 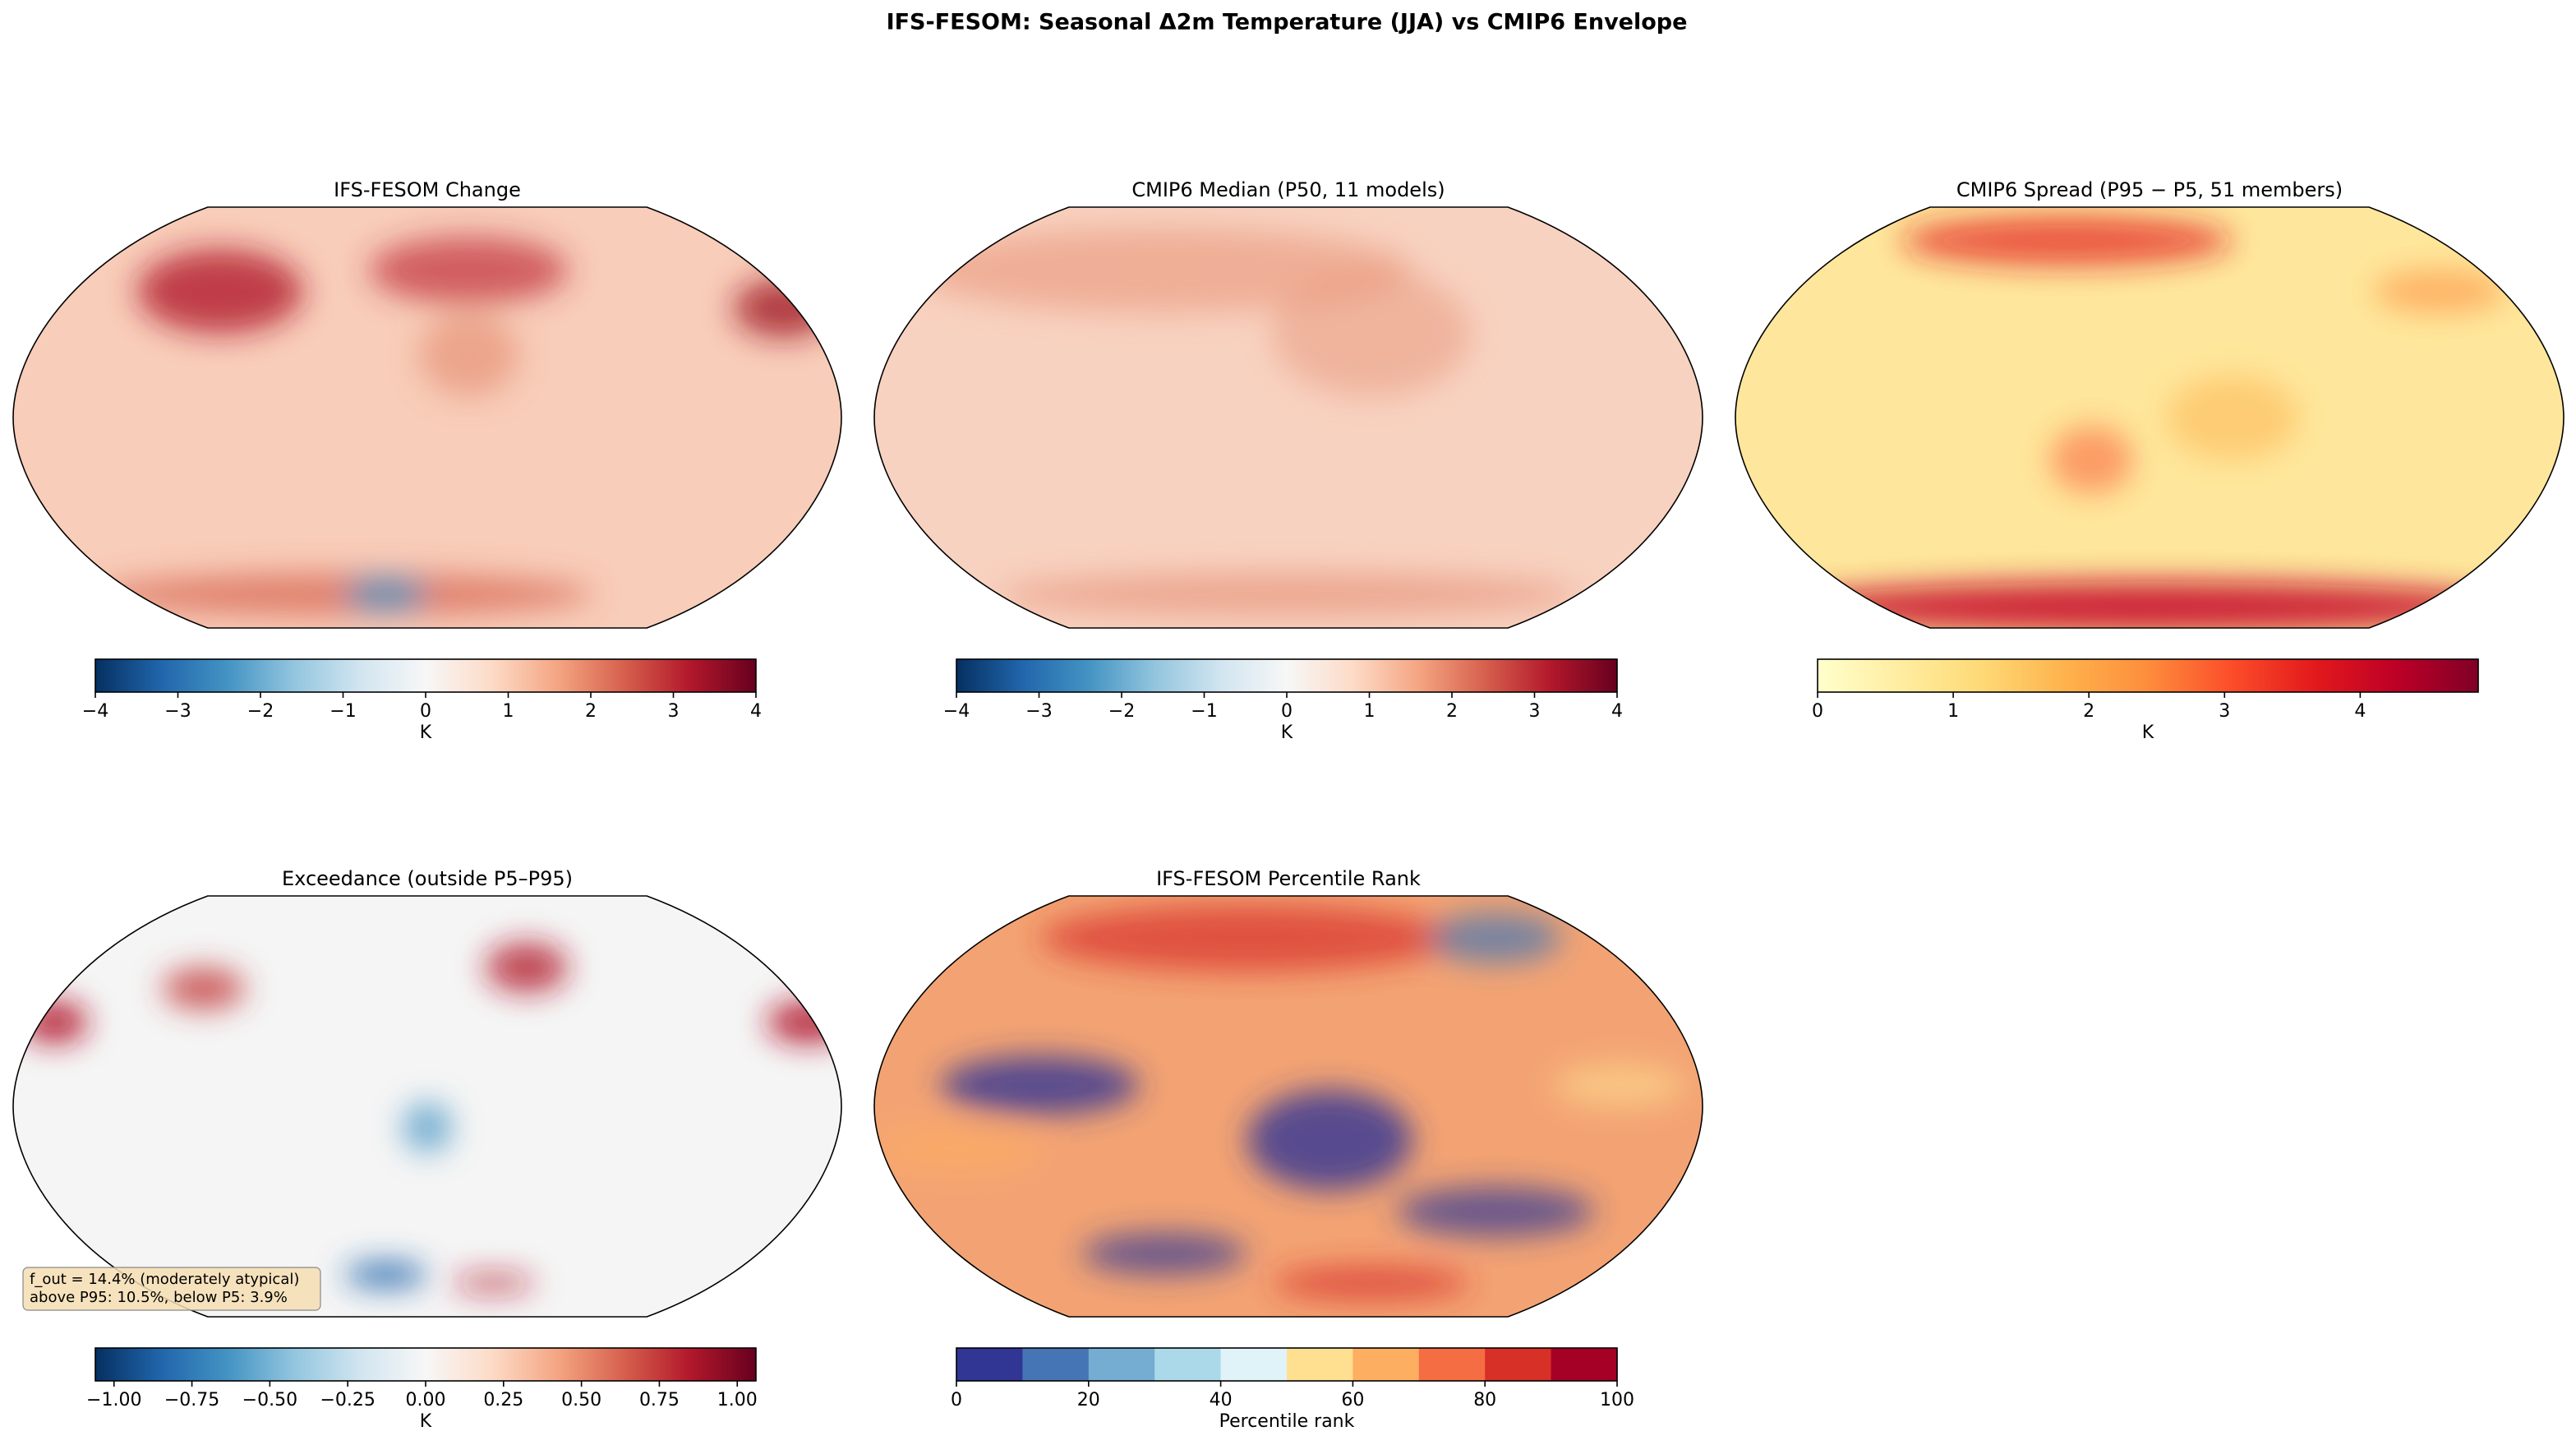 I want to click on colorbar-tick-label: −1.00, so click(x=113, y=1400).